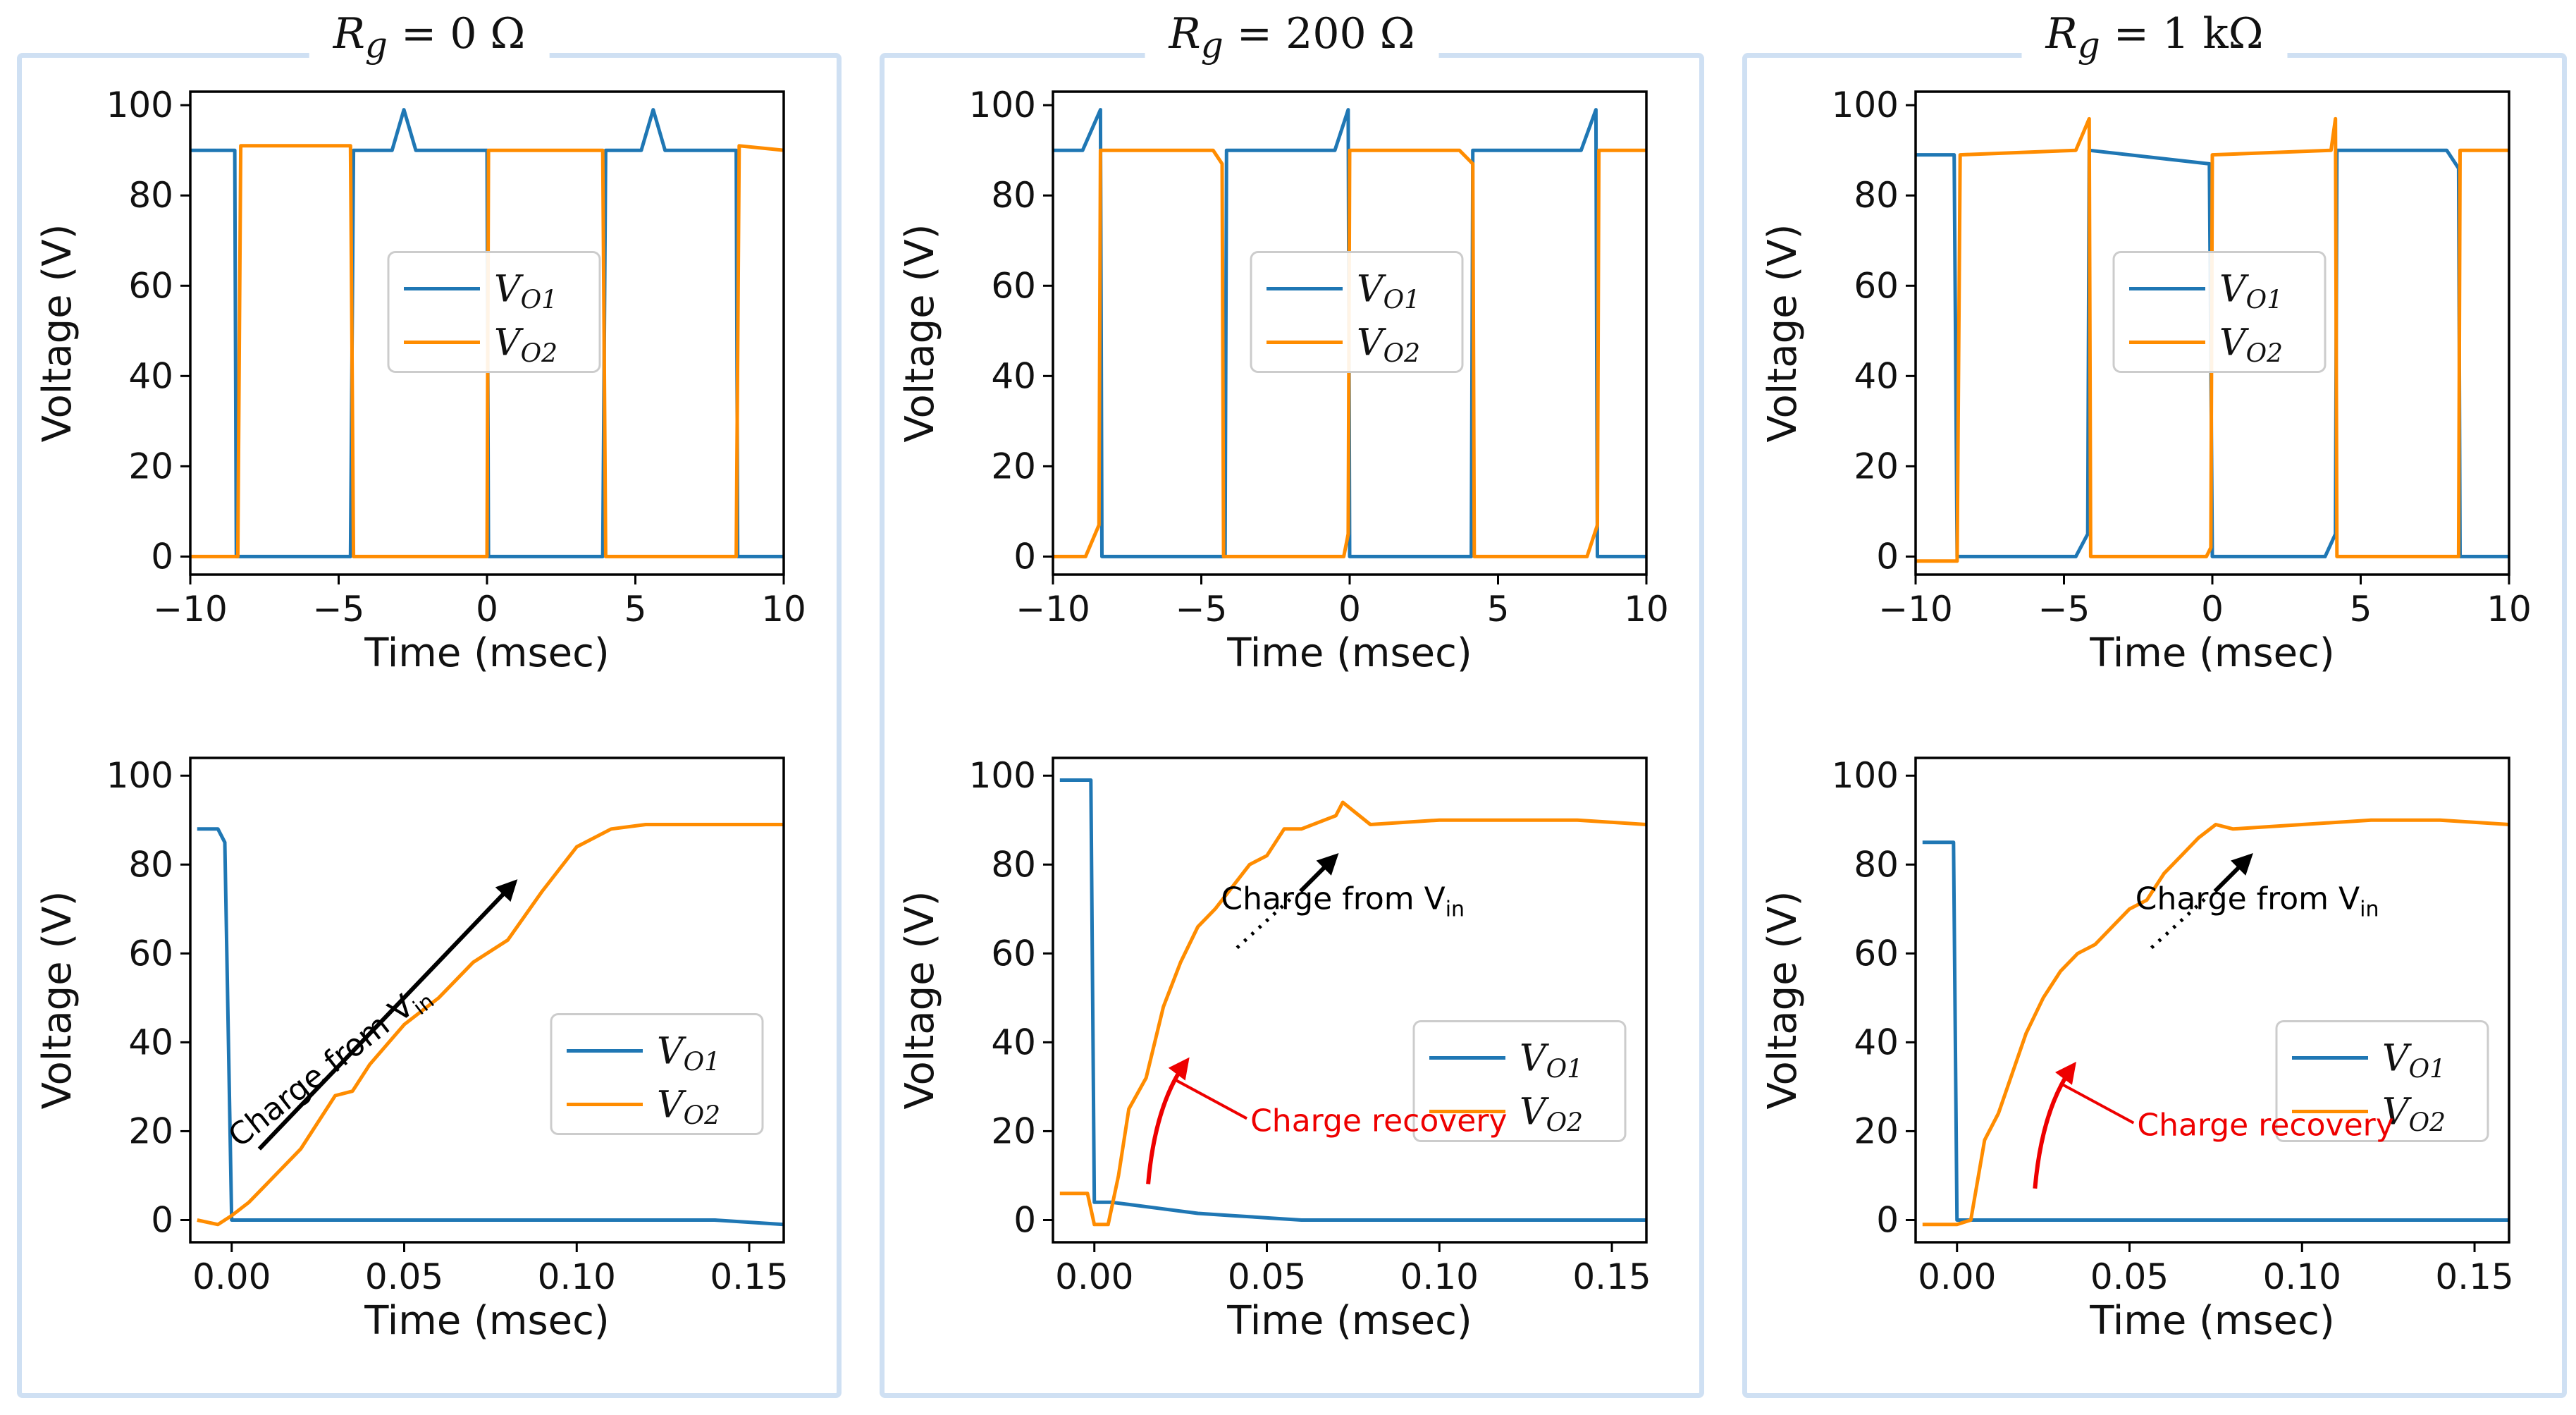 Image resolution: width=2576 pixels, height=1415 pixels. I want to click on legend-label-sub: O2, so click(539, 354).